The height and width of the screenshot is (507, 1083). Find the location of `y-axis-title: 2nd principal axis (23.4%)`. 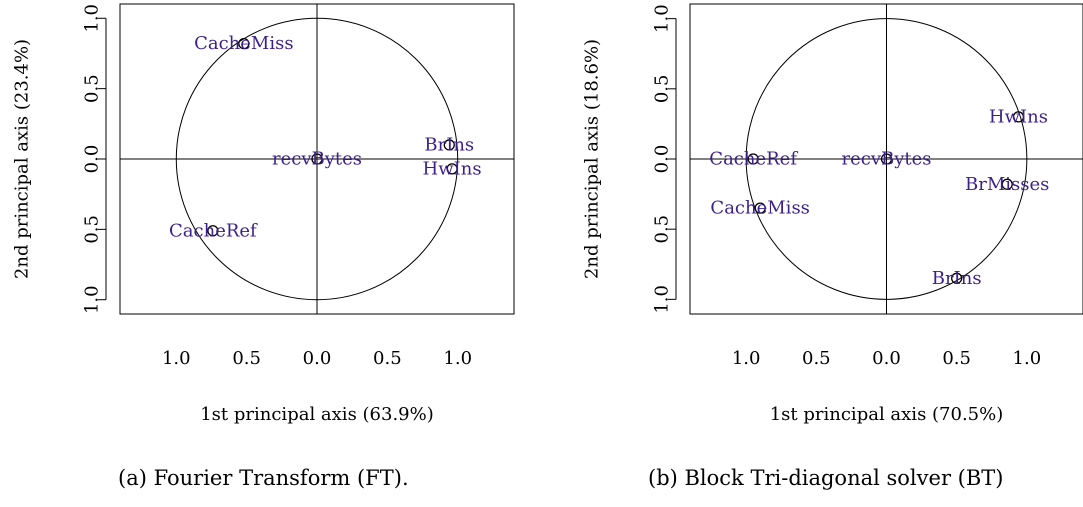

y-axis-title: 2nd principal axis (23.4%) is located at coordinates (22, 159).